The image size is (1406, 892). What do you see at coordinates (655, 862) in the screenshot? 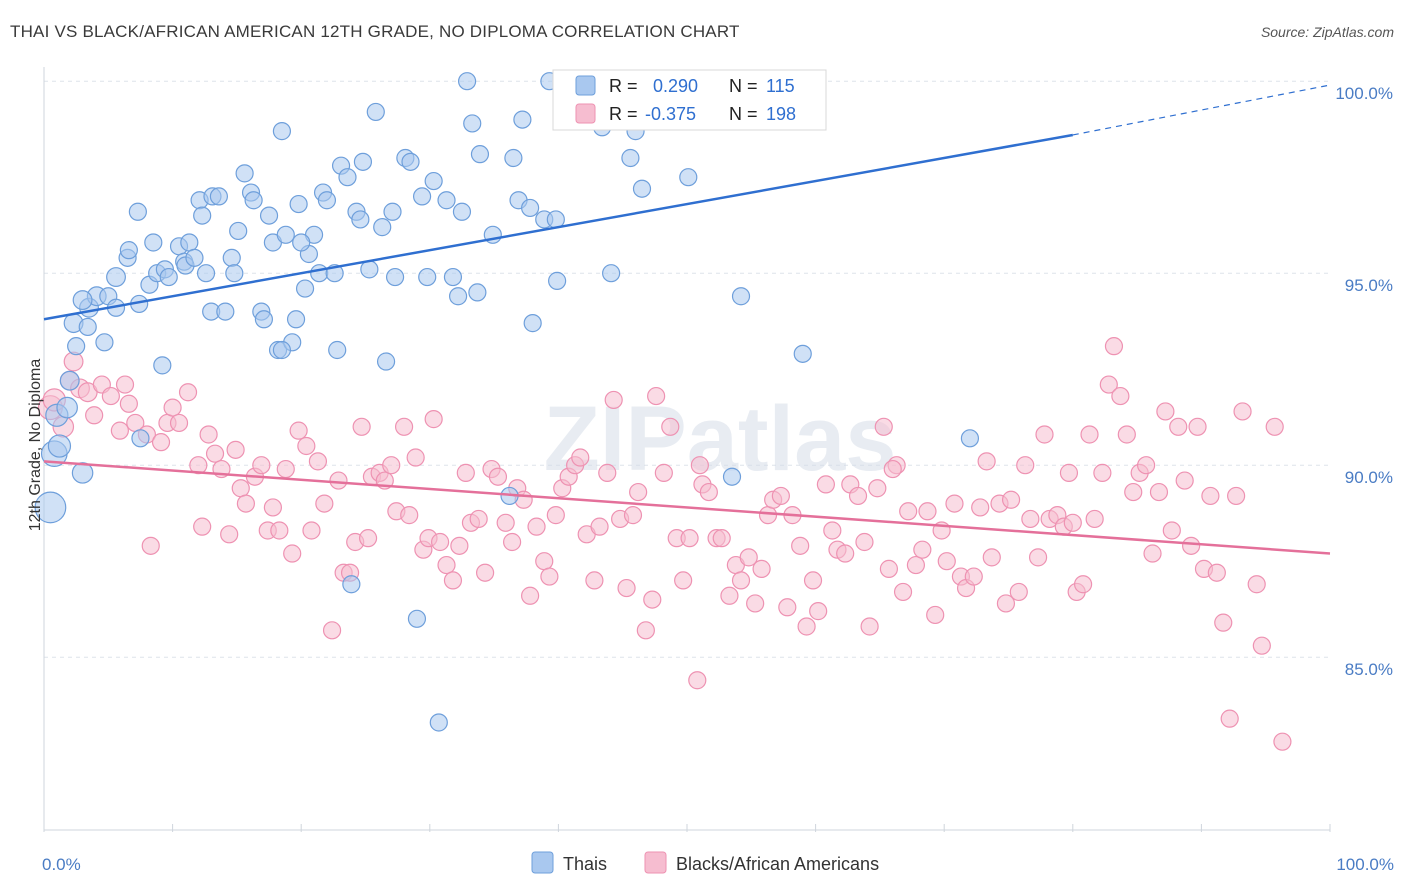
I see `bottom-legend-swatch-blacks` at bounding box center [655, 862].